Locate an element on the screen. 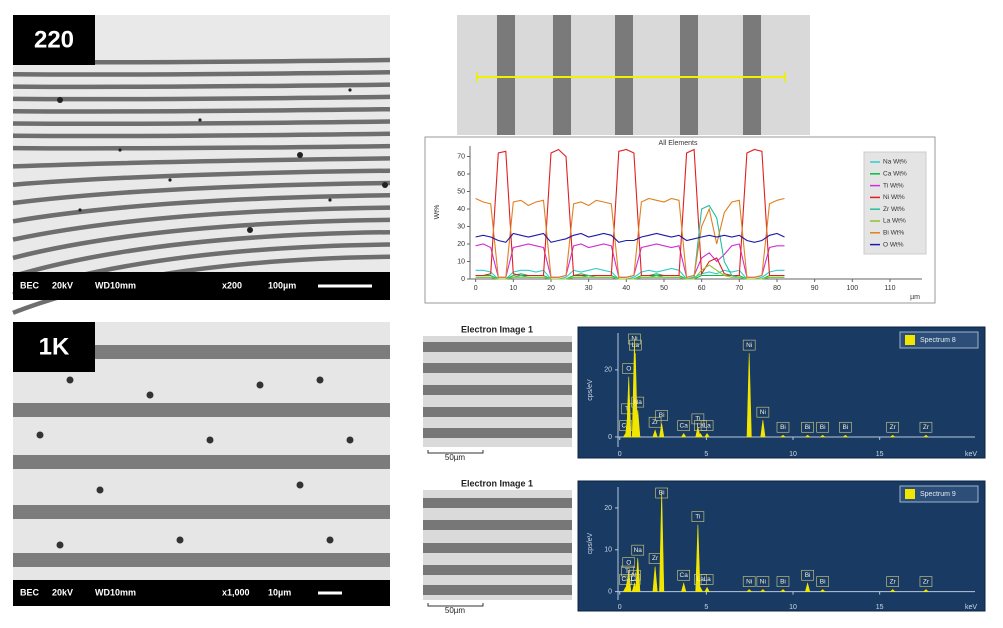 The height and width of the screenshot is (628, 1003). label-box is located at coordinates (54, 347).